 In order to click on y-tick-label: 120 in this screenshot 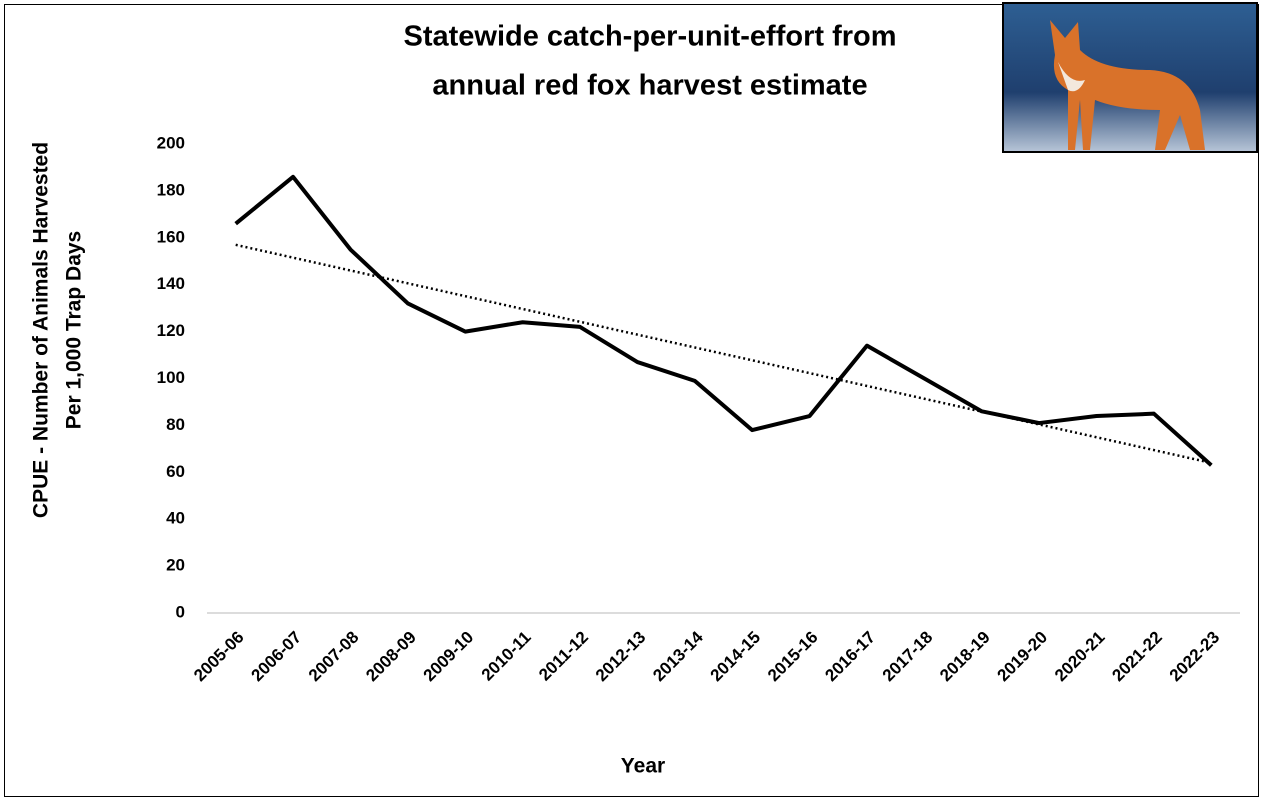, I will do `click(171, 330)`.